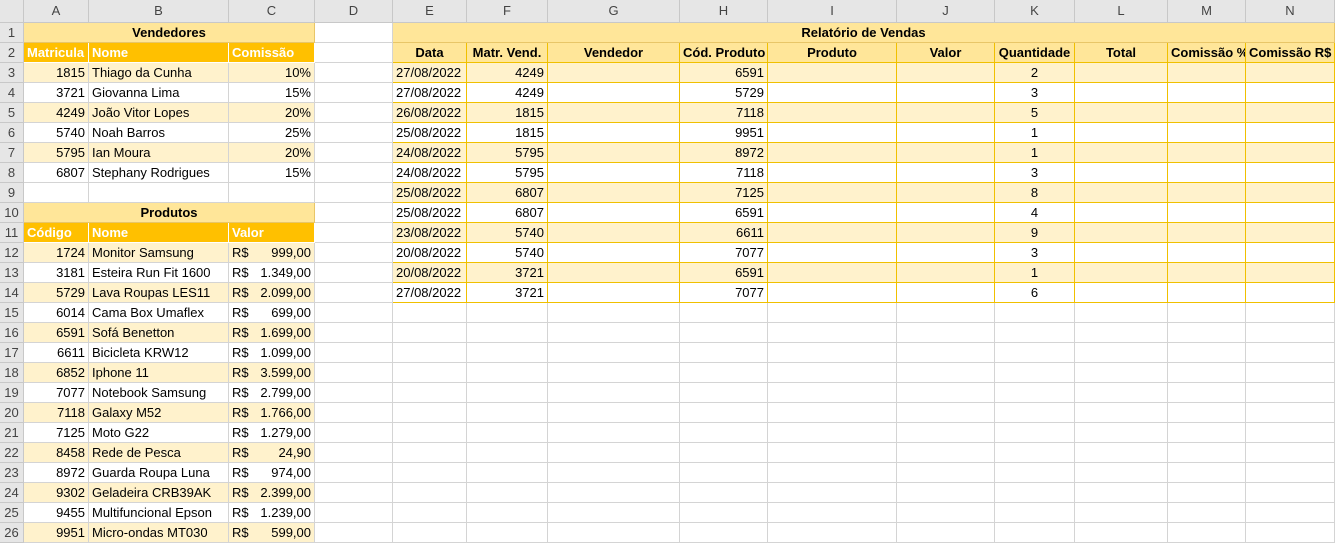  What do you see at coordinates (56, 313) in the screenshot?
I see `table-cell: 6014` at bounding box center [56, 313].